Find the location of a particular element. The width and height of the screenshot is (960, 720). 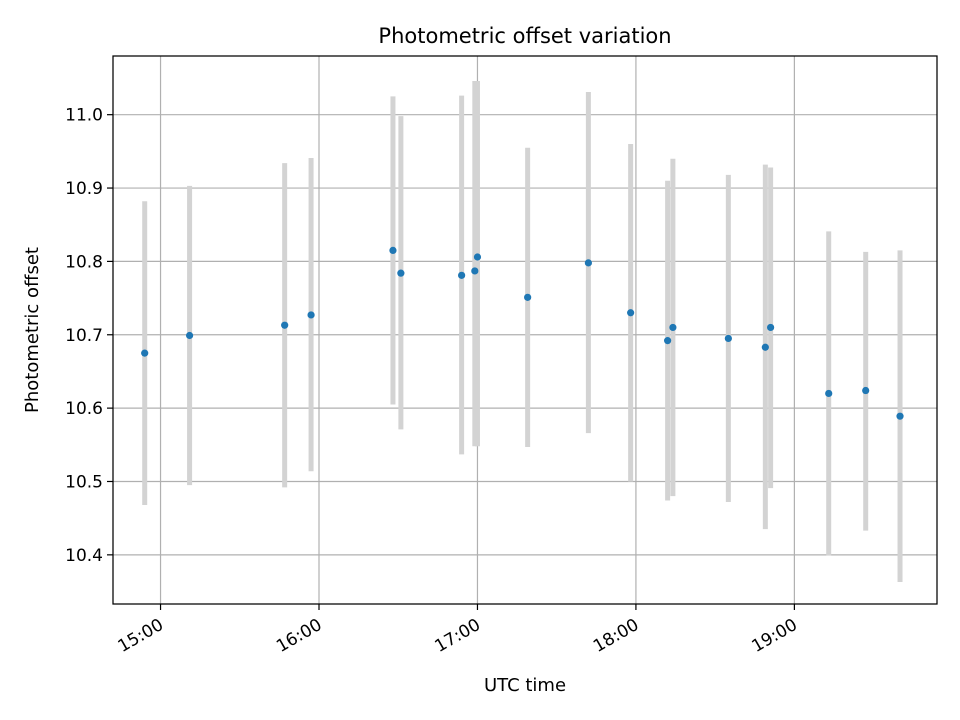

y-tick-label: 10.4 is located at coordinates (84, 556).